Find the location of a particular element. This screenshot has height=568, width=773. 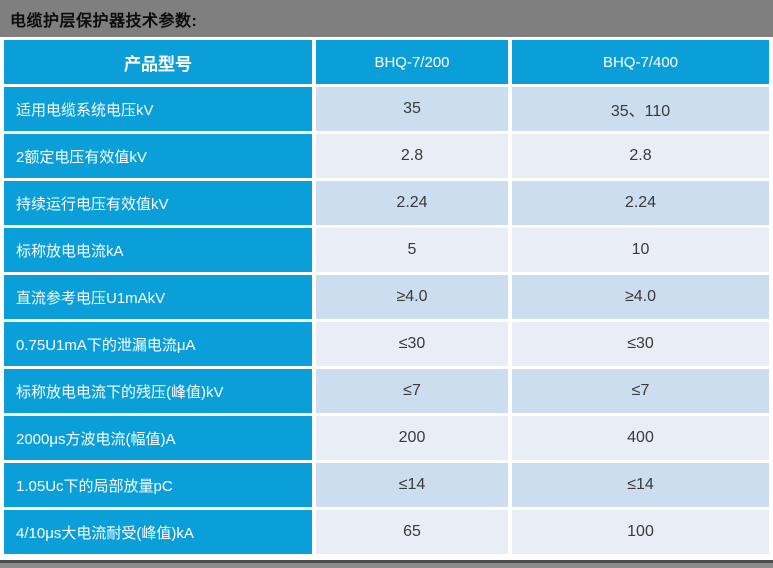

row-value-bhq-7-200: 65 is located at coordinates (412, 532).